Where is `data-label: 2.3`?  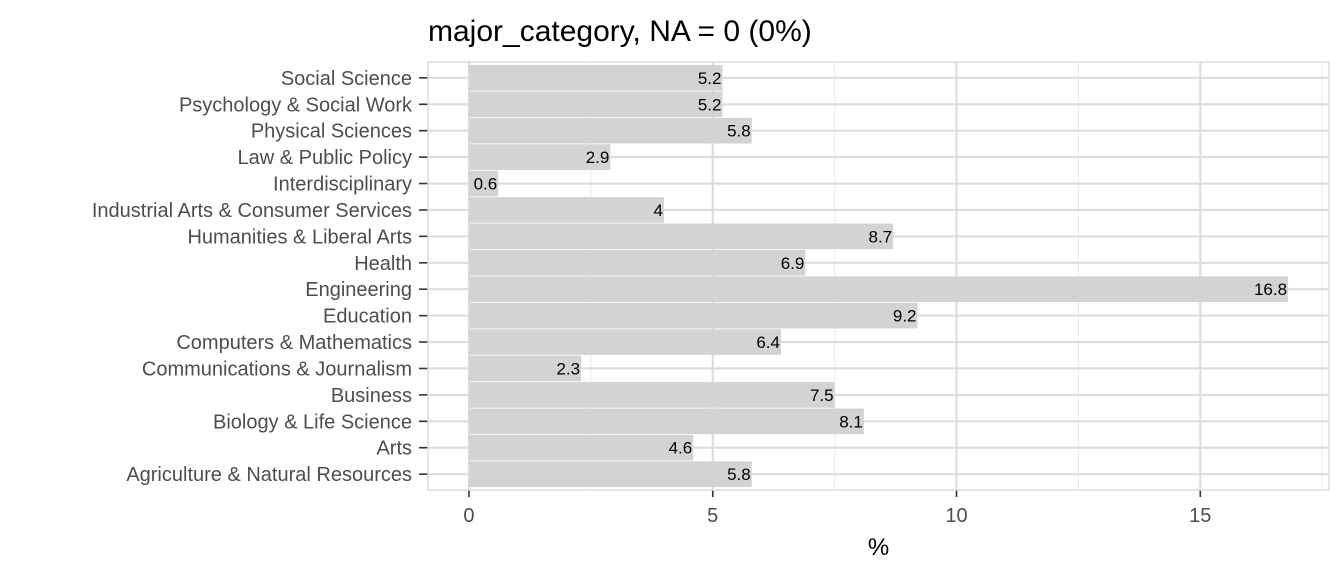
data-label: 2.3 is located at coordinates (568, 368).